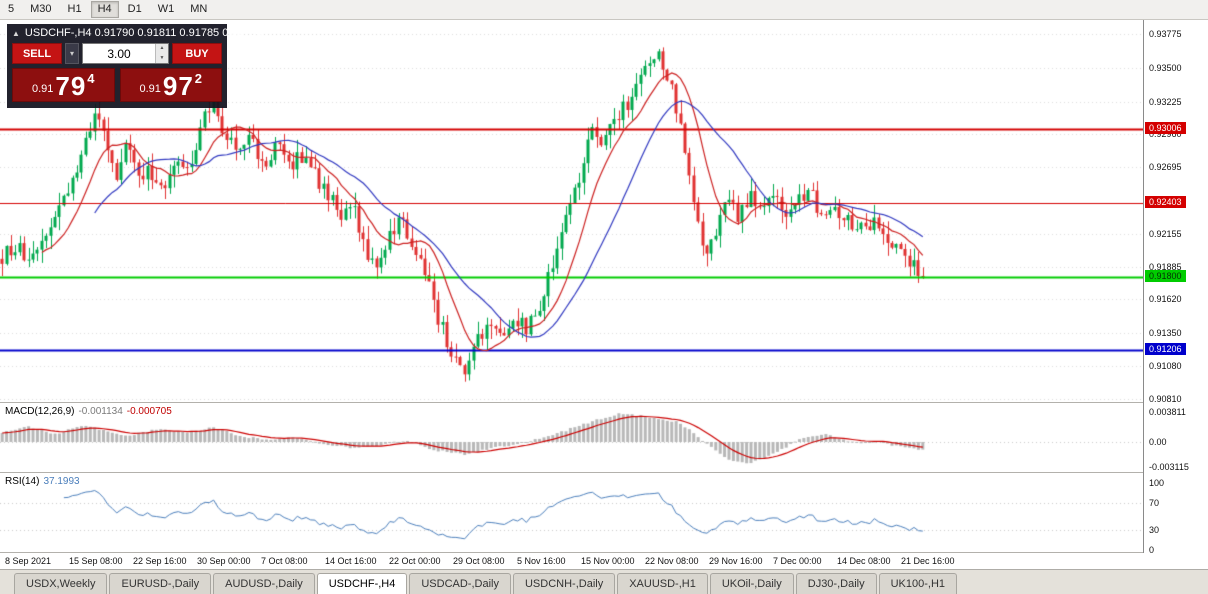 The height and width of the screenshot is (594, 1208). I want to click on chart-tab-usdx-weekly: USDX,Weekly, so click(61, 583).